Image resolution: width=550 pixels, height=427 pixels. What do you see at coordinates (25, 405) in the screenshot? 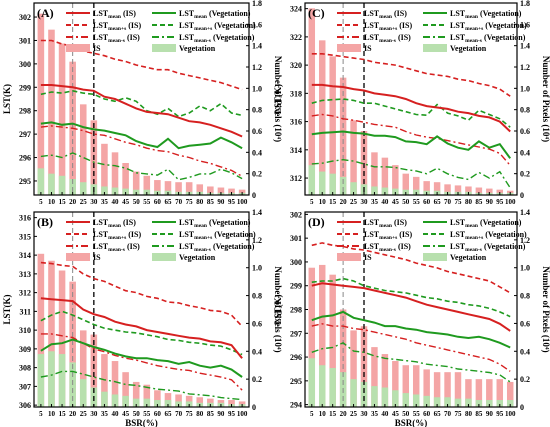
I see `y-tick-label: 306` at bounding box center [25, 405].